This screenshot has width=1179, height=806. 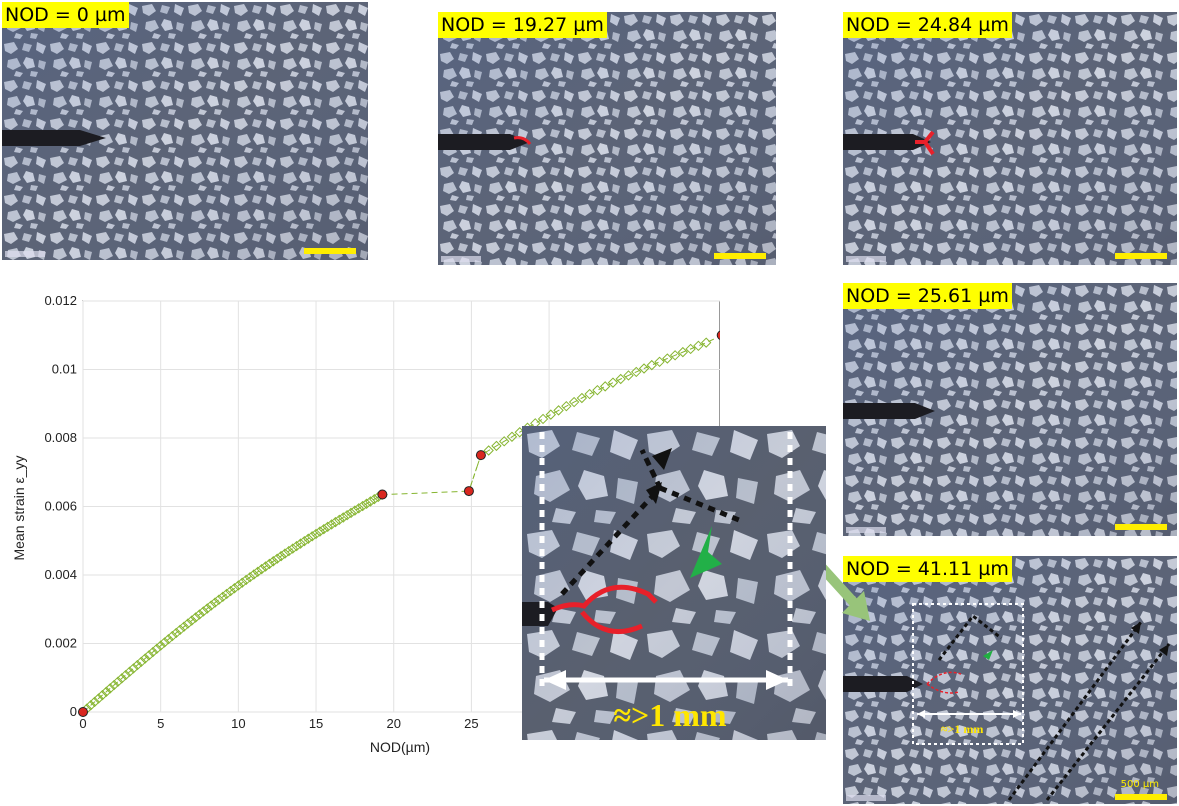 I want to click on micrograph-panel-nod-0: NOD = 0 µm, so click(x=185, y=131).